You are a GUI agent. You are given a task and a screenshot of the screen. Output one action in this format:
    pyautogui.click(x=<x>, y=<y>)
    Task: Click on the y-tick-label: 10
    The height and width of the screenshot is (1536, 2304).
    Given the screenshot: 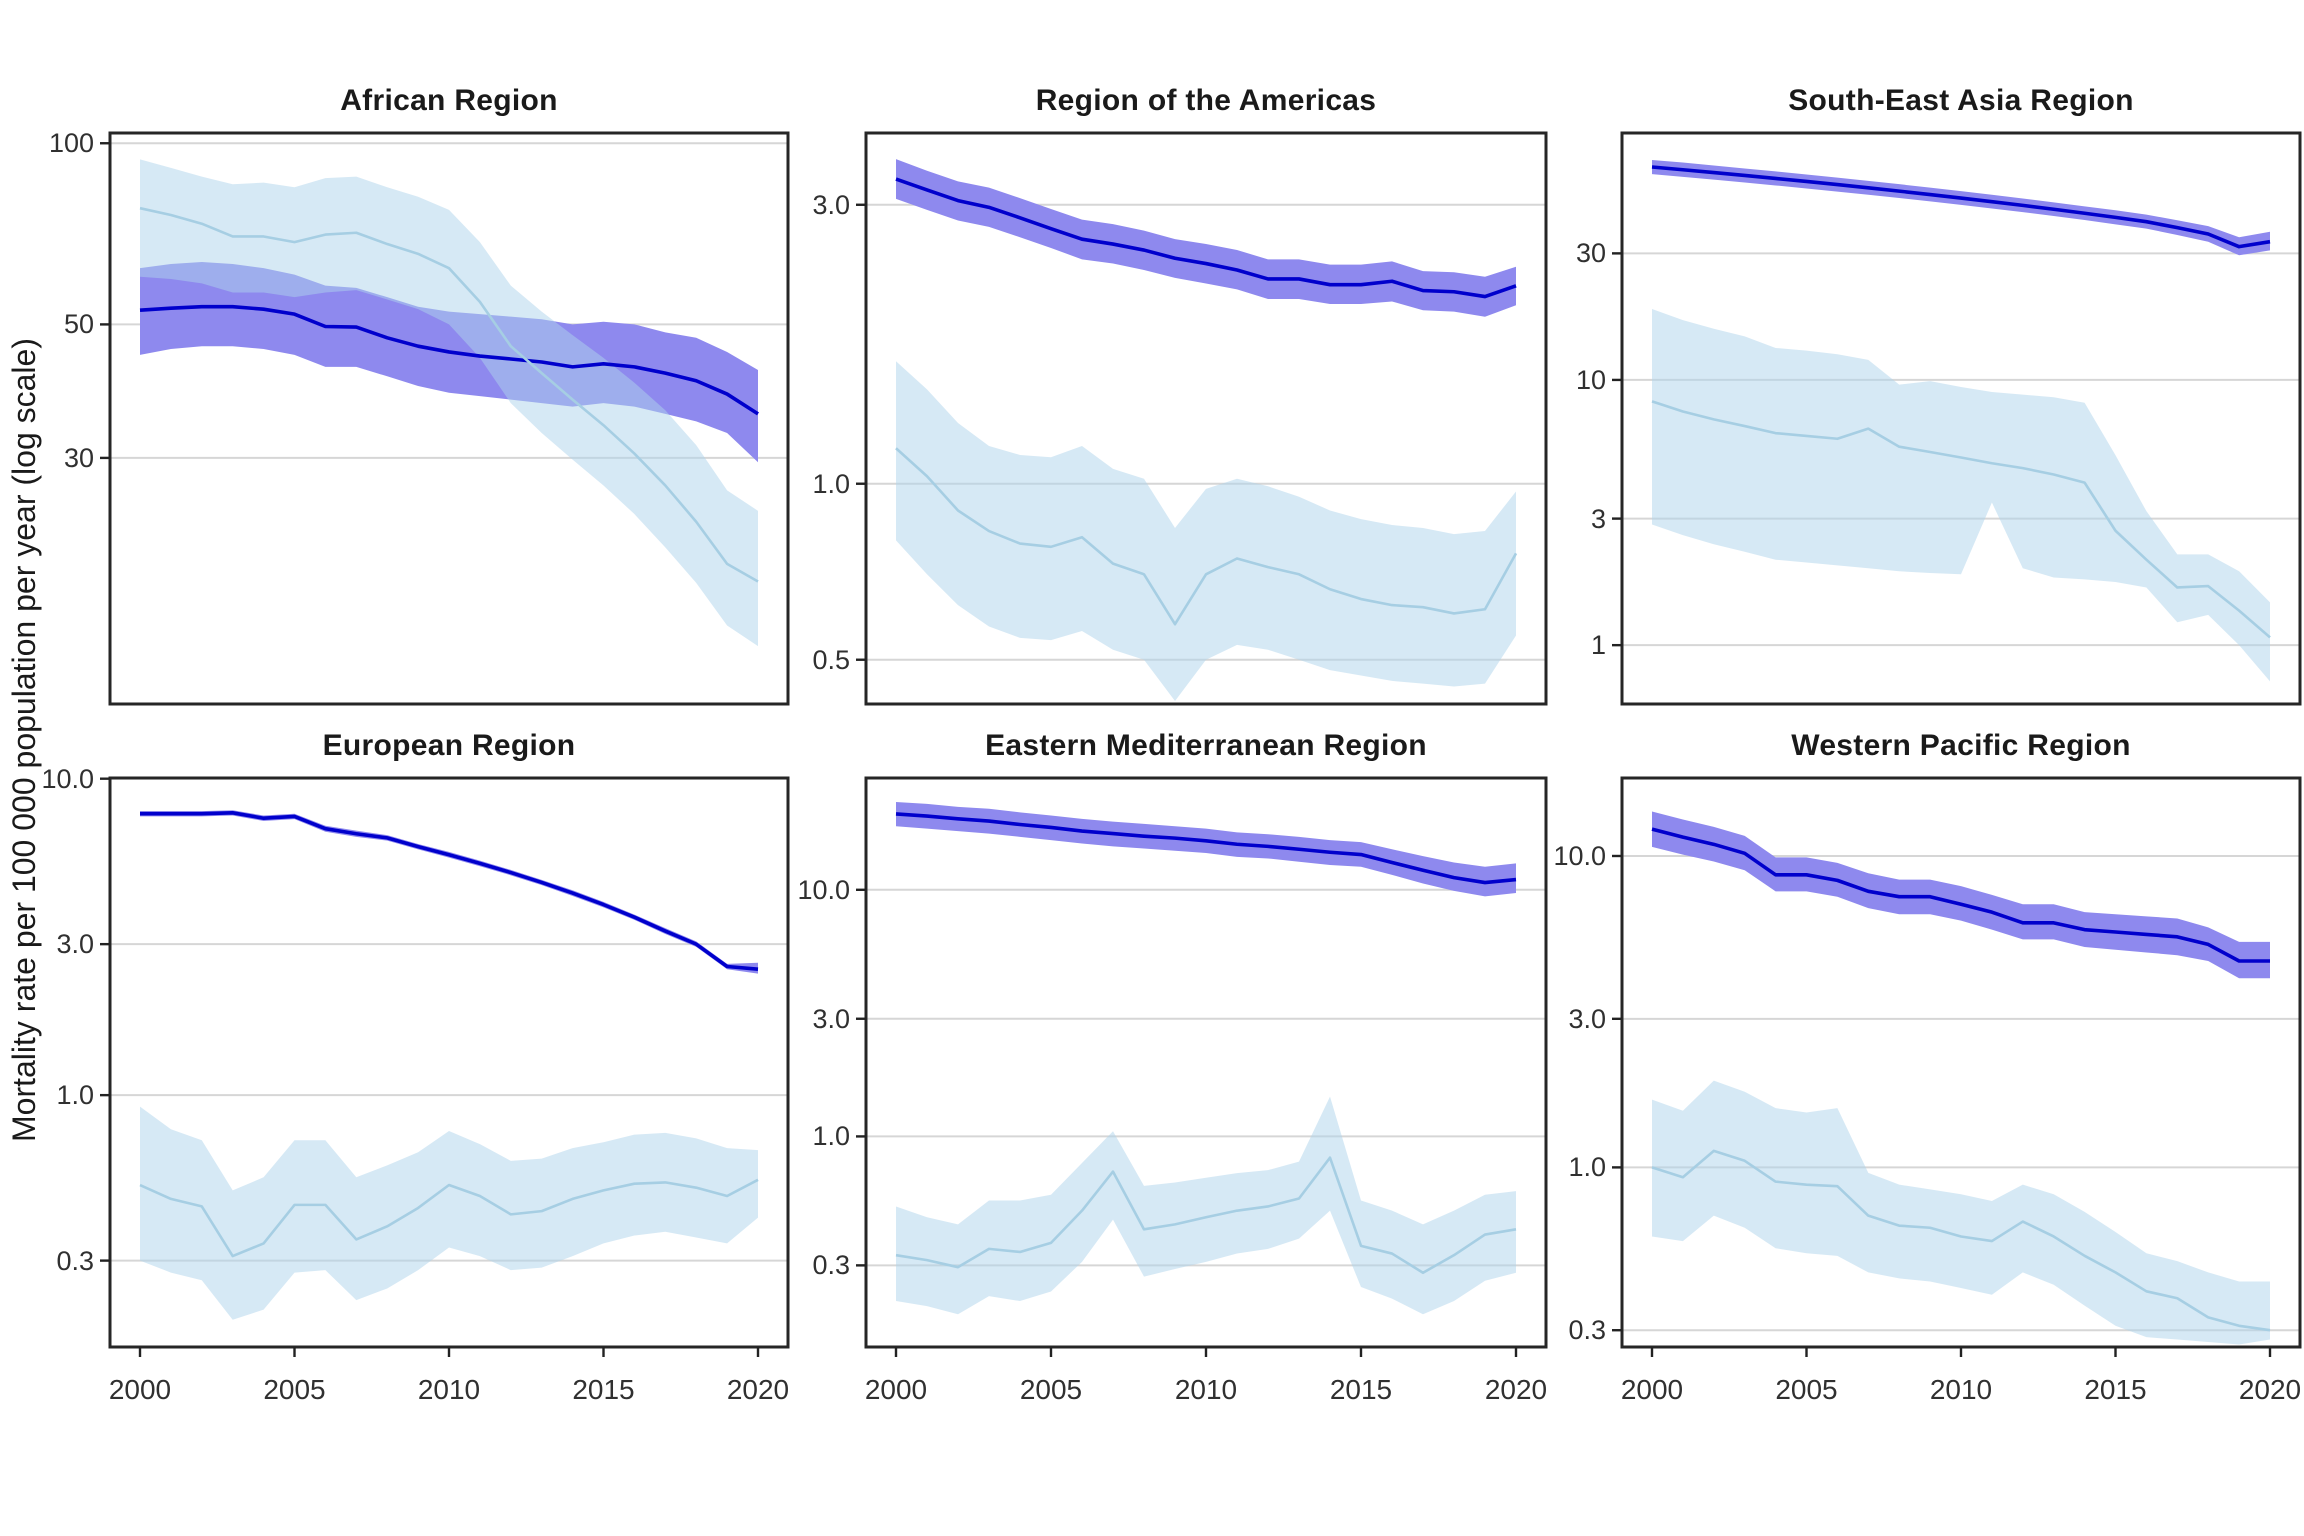 What is the action you would take?
    pyautogui.click(x=1590, y=379)
    